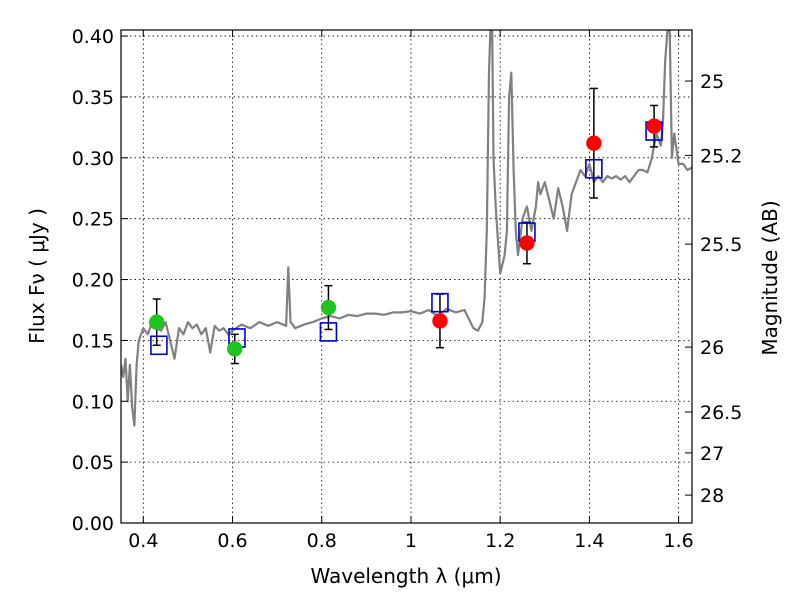  What do you see at coordinates (93, 402) in the screenshot?
I see `y-tick-label: 0.10` at bounding box center [93, 402].